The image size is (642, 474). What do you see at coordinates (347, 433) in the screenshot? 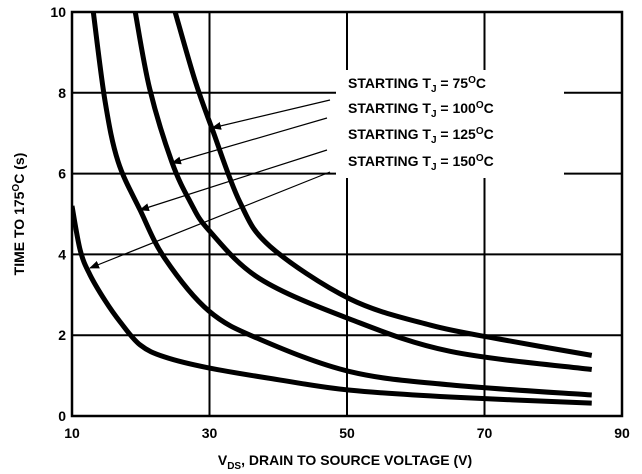
I see `x-tick-label: 50` at bounding box center [347, 433].